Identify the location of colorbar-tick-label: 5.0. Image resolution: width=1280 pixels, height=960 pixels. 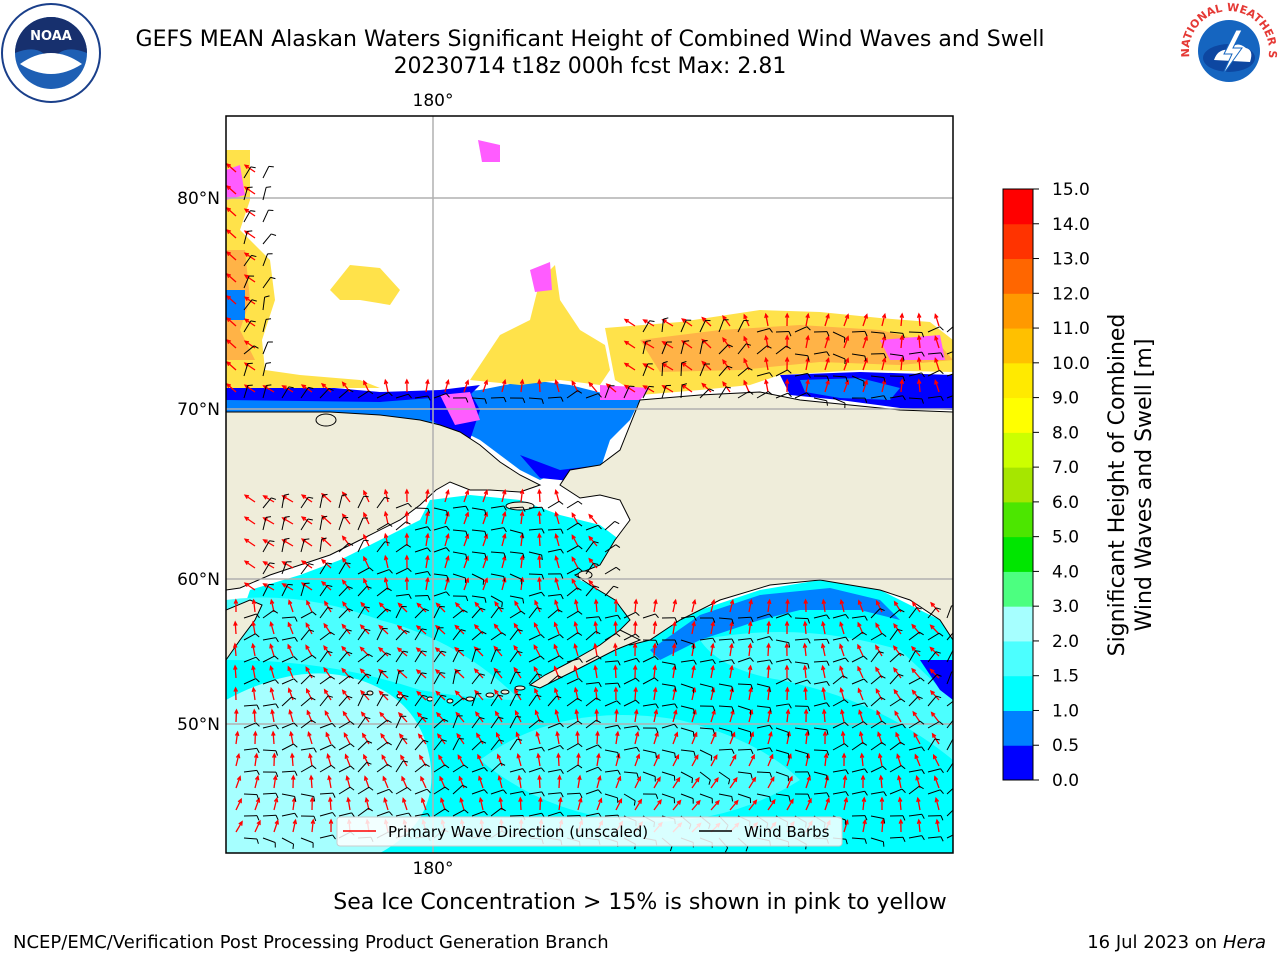
(1065, 538).